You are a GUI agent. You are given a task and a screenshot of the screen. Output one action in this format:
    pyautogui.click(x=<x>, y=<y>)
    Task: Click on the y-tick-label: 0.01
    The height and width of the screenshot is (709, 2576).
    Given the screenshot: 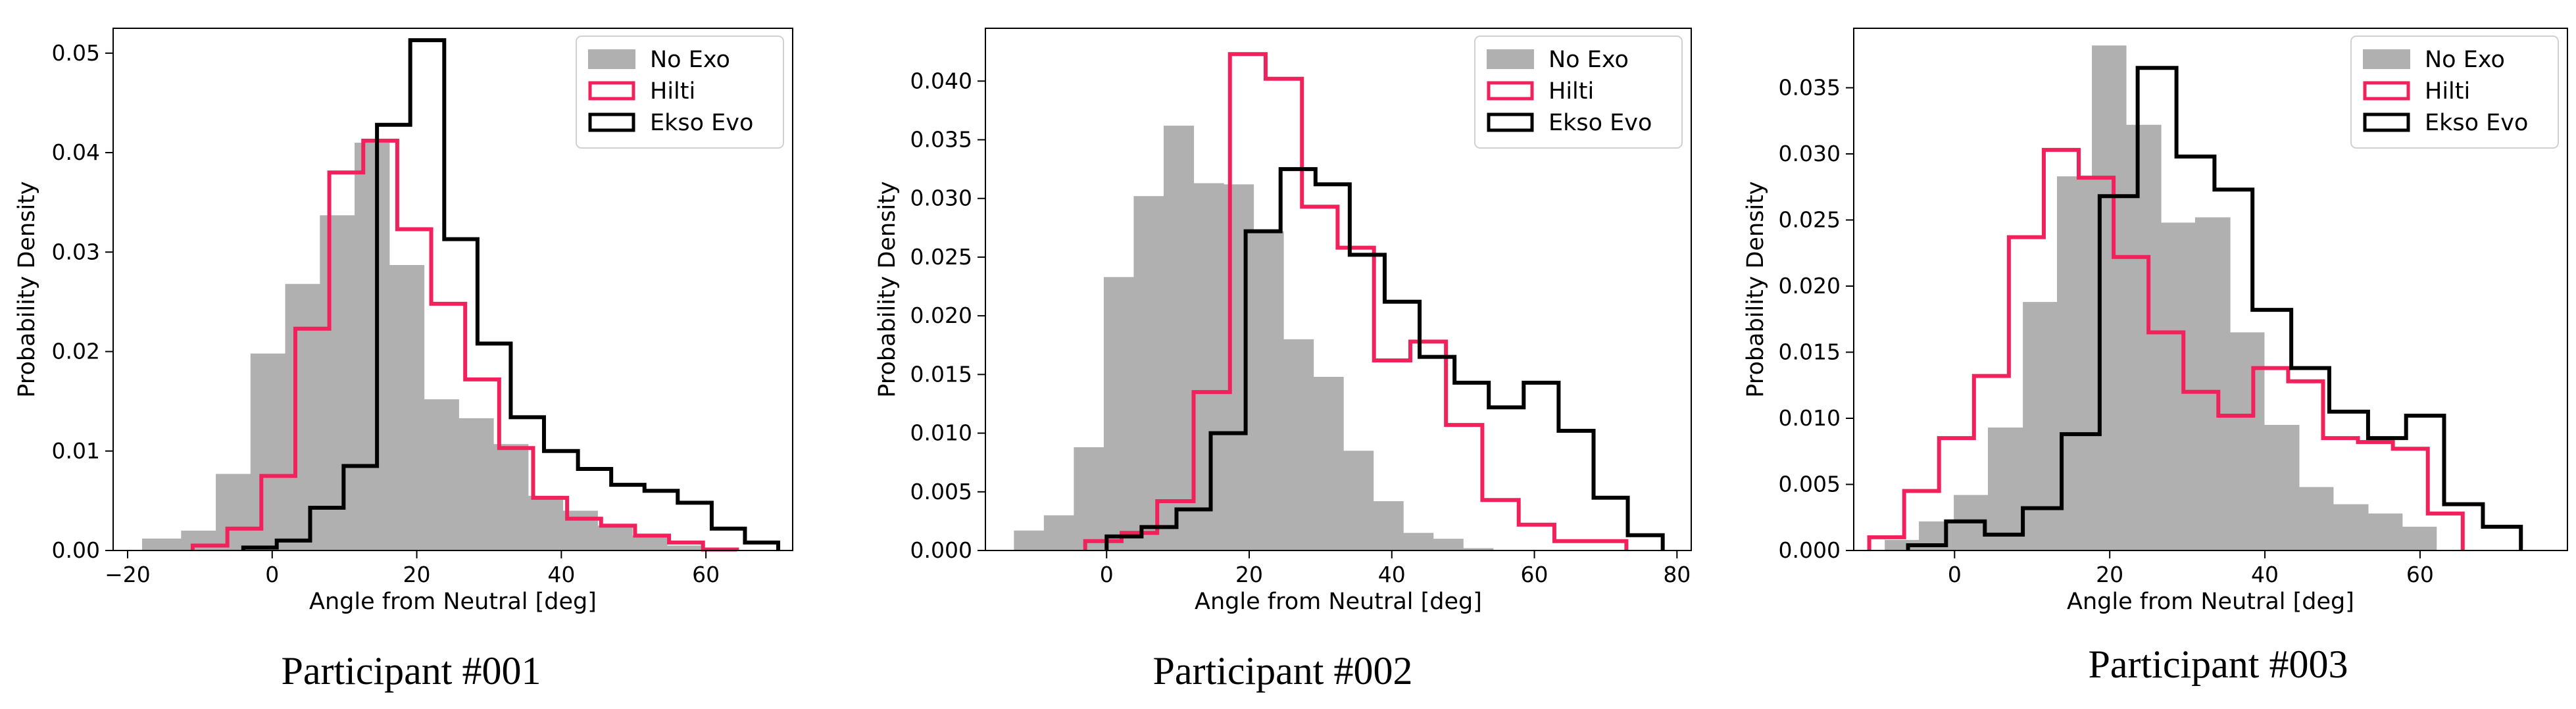 What is the action you would take?
    pyautogui.click(x=76, y=451)
    